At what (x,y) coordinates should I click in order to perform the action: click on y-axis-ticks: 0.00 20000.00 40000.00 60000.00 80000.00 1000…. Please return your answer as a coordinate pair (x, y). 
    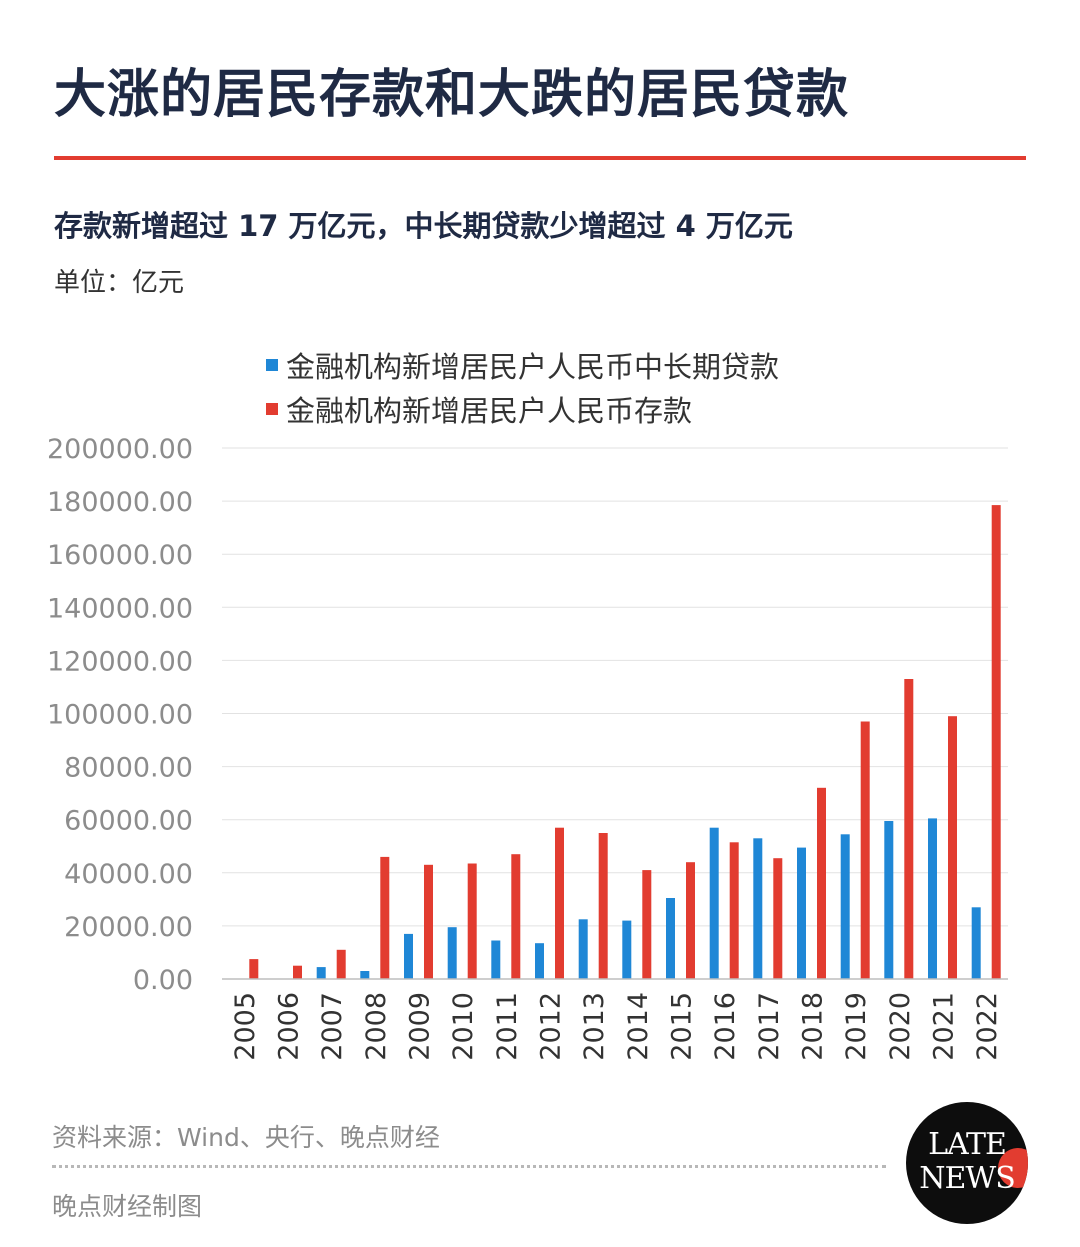
    Looking at the image, I should click on (120, 715).